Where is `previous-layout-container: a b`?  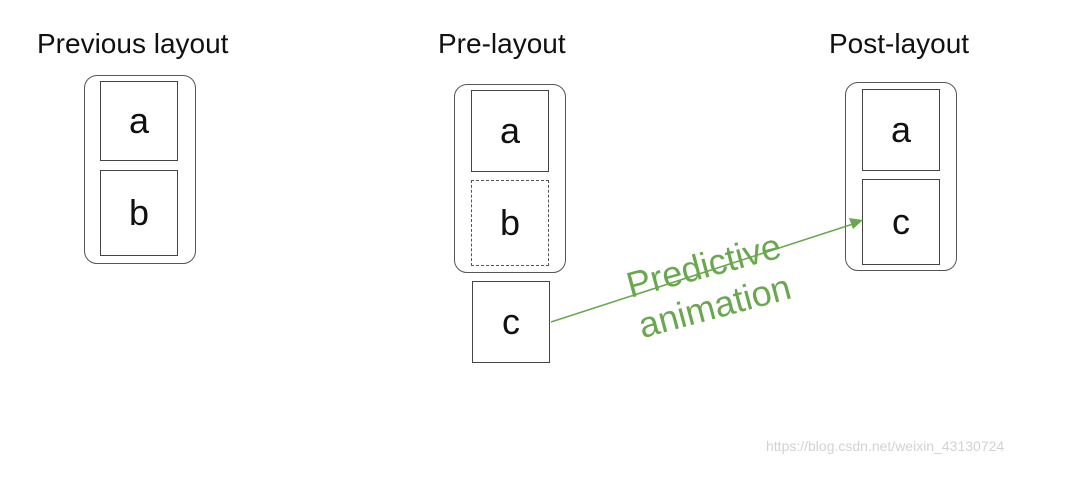
previous-layout-container: a b is located at coordinates (140, 169).